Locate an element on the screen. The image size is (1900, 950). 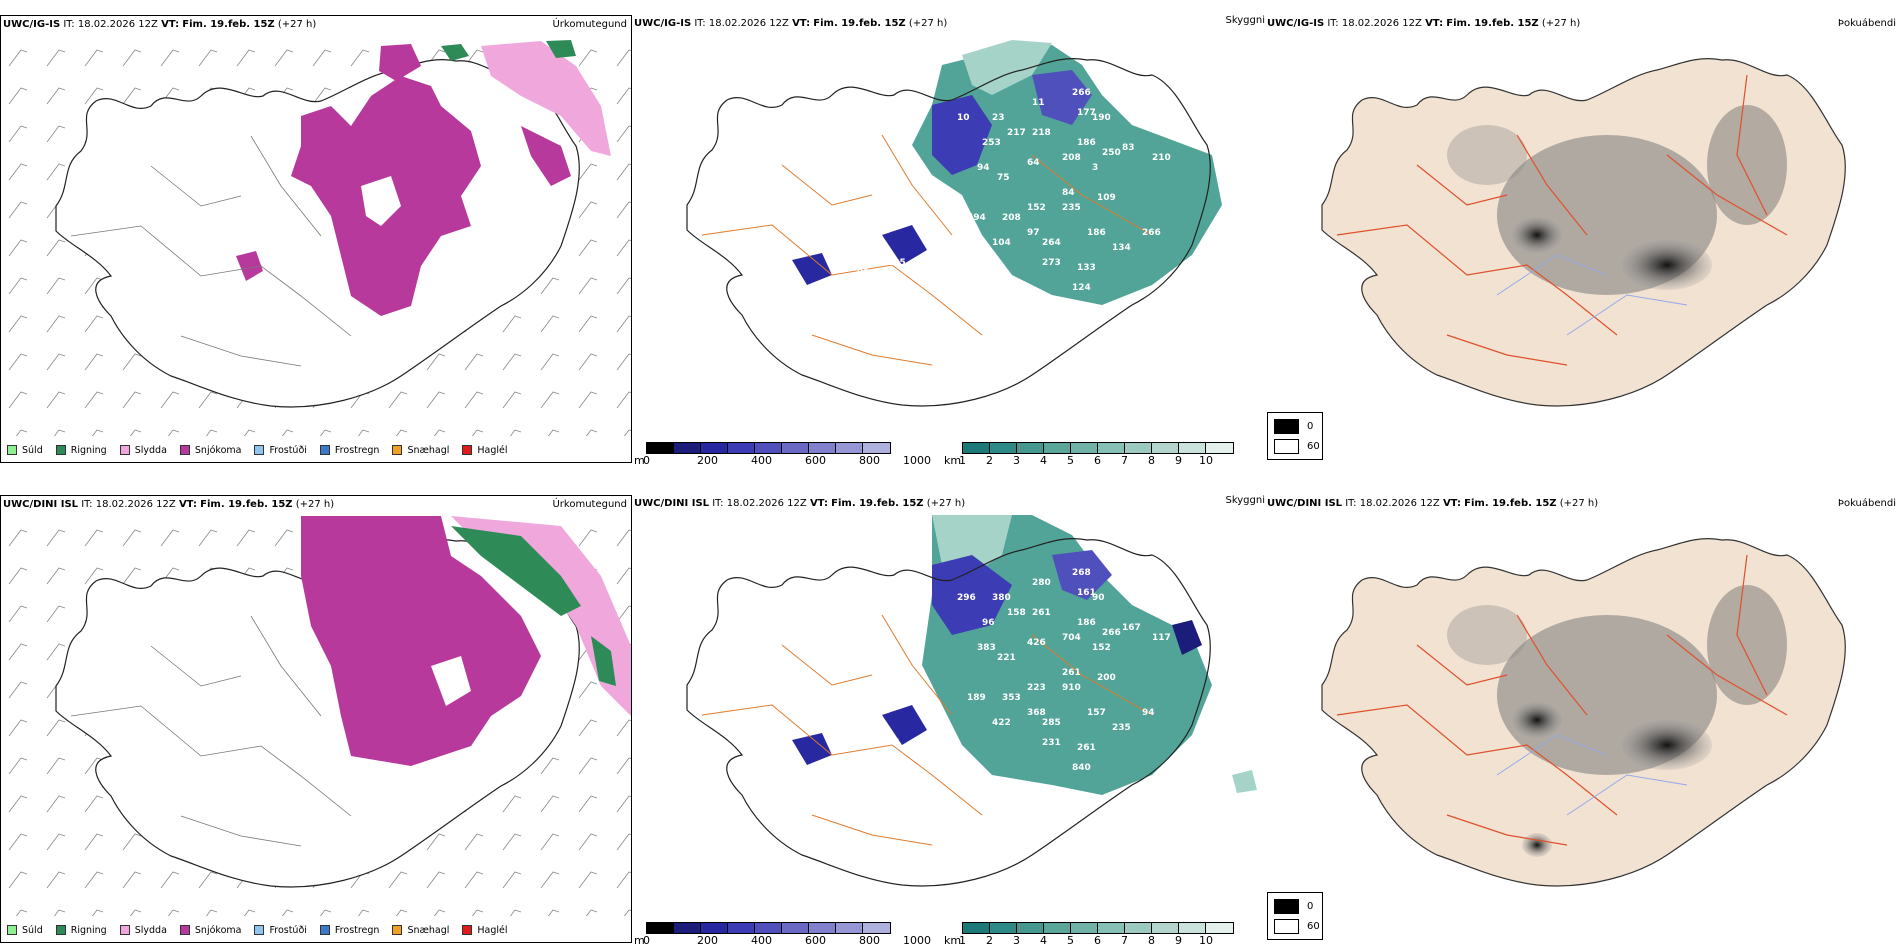
cloud-base-label: 738 is located at coordinates (941, 243).